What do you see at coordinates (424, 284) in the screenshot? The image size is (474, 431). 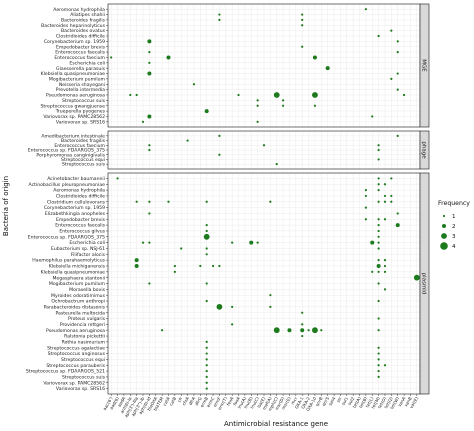 I see `facet-strip-label: plasmid` at bounding box center [424, 284].